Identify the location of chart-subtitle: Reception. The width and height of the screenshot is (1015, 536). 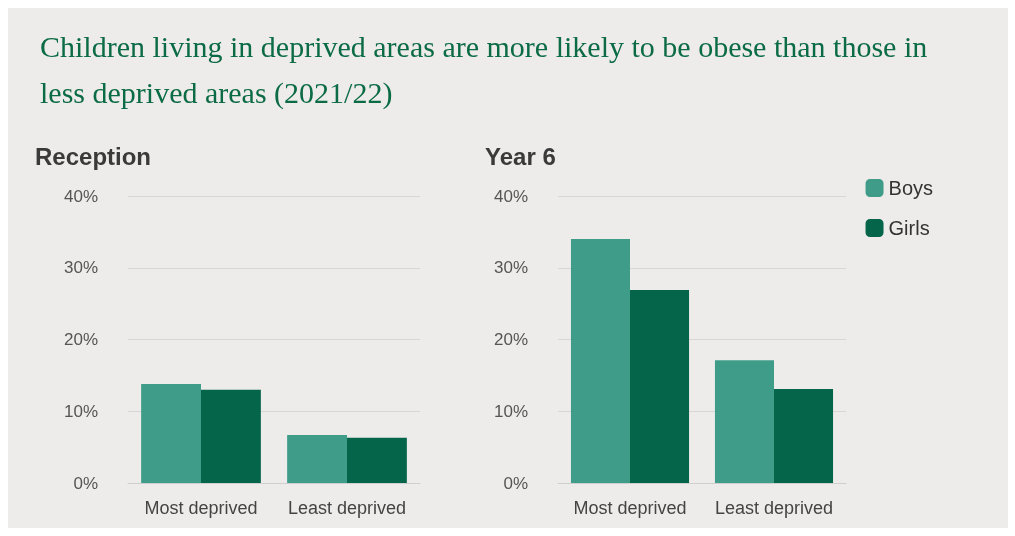
(93, 156).